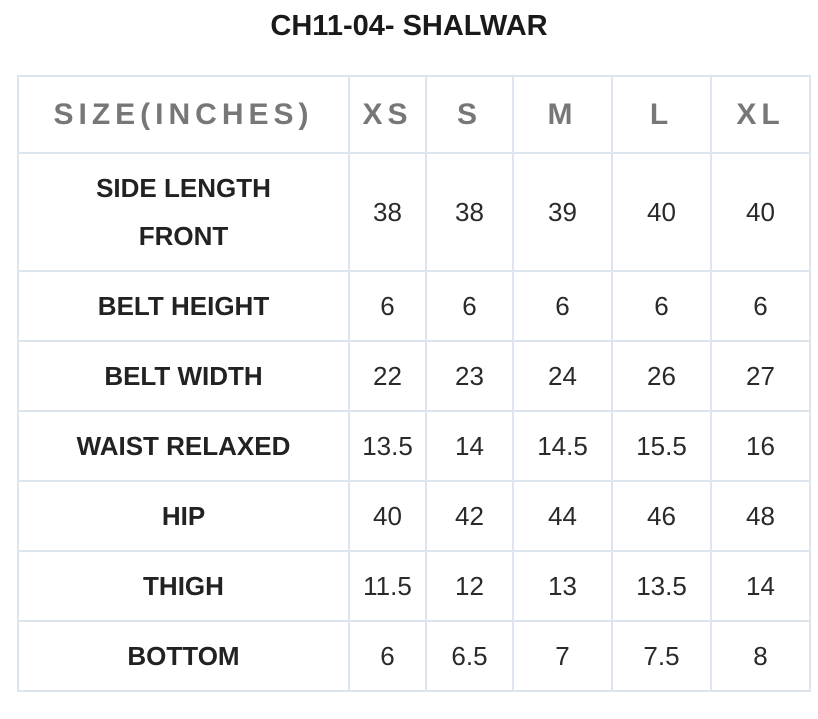 The width and height of the screenshot is (818, 719). Describe the element at coordinates (183, 306) in the screenshot. I see `row-label: BELT HEIGHT` at that location.